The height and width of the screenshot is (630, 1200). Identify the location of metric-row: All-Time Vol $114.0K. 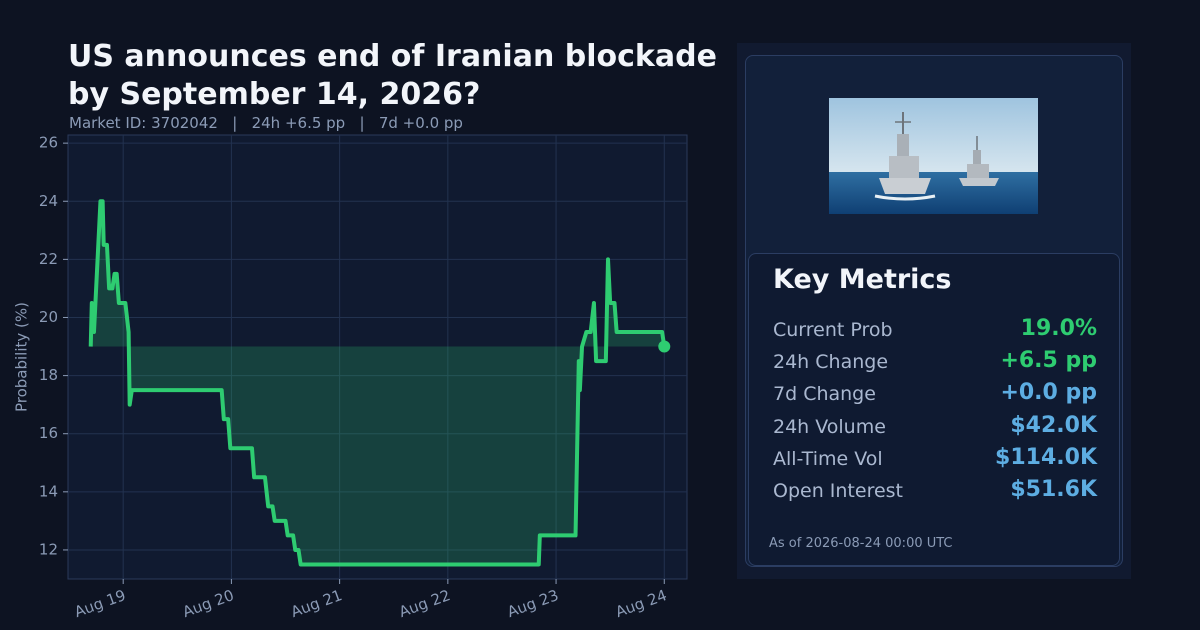
(935, 460).